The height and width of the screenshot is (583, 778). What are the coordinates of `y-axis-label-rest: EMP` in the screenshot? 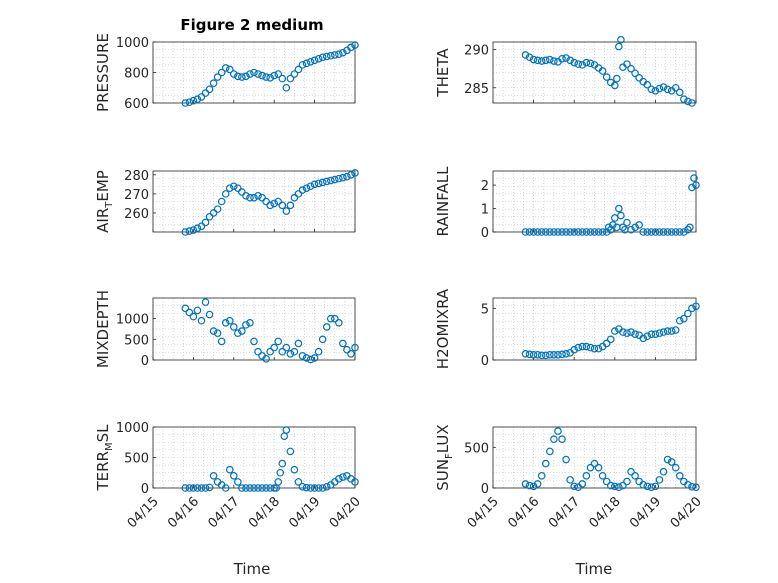 It's located at (103, 185).